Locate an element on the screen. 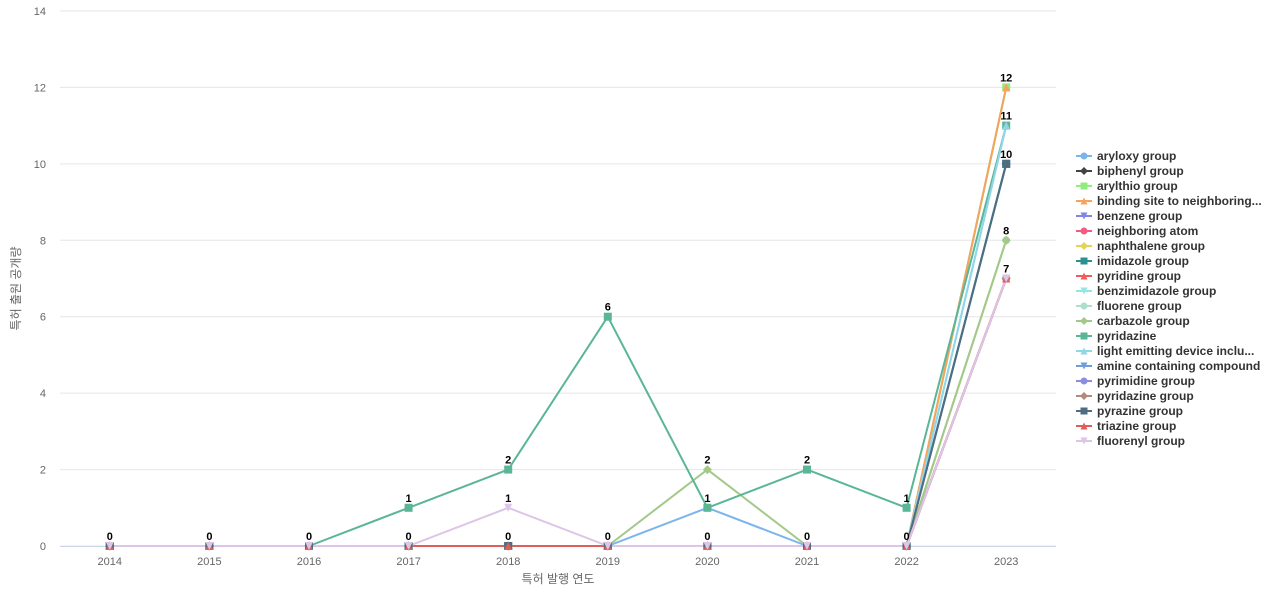  legend-item: aryloxy group is located at coordinates (1126, 156).